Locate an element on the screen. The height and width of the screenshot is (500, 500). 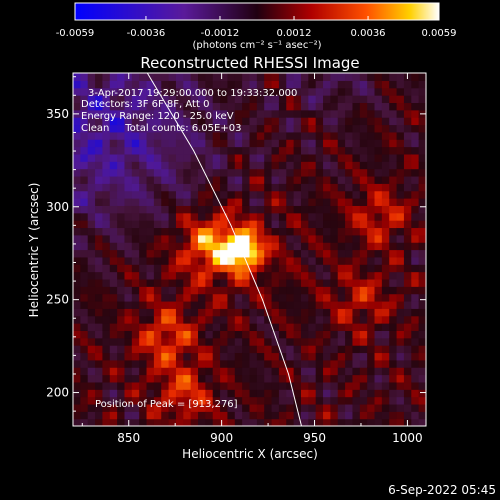
y-tick-label: 300 is located at coordinates (57, 207).